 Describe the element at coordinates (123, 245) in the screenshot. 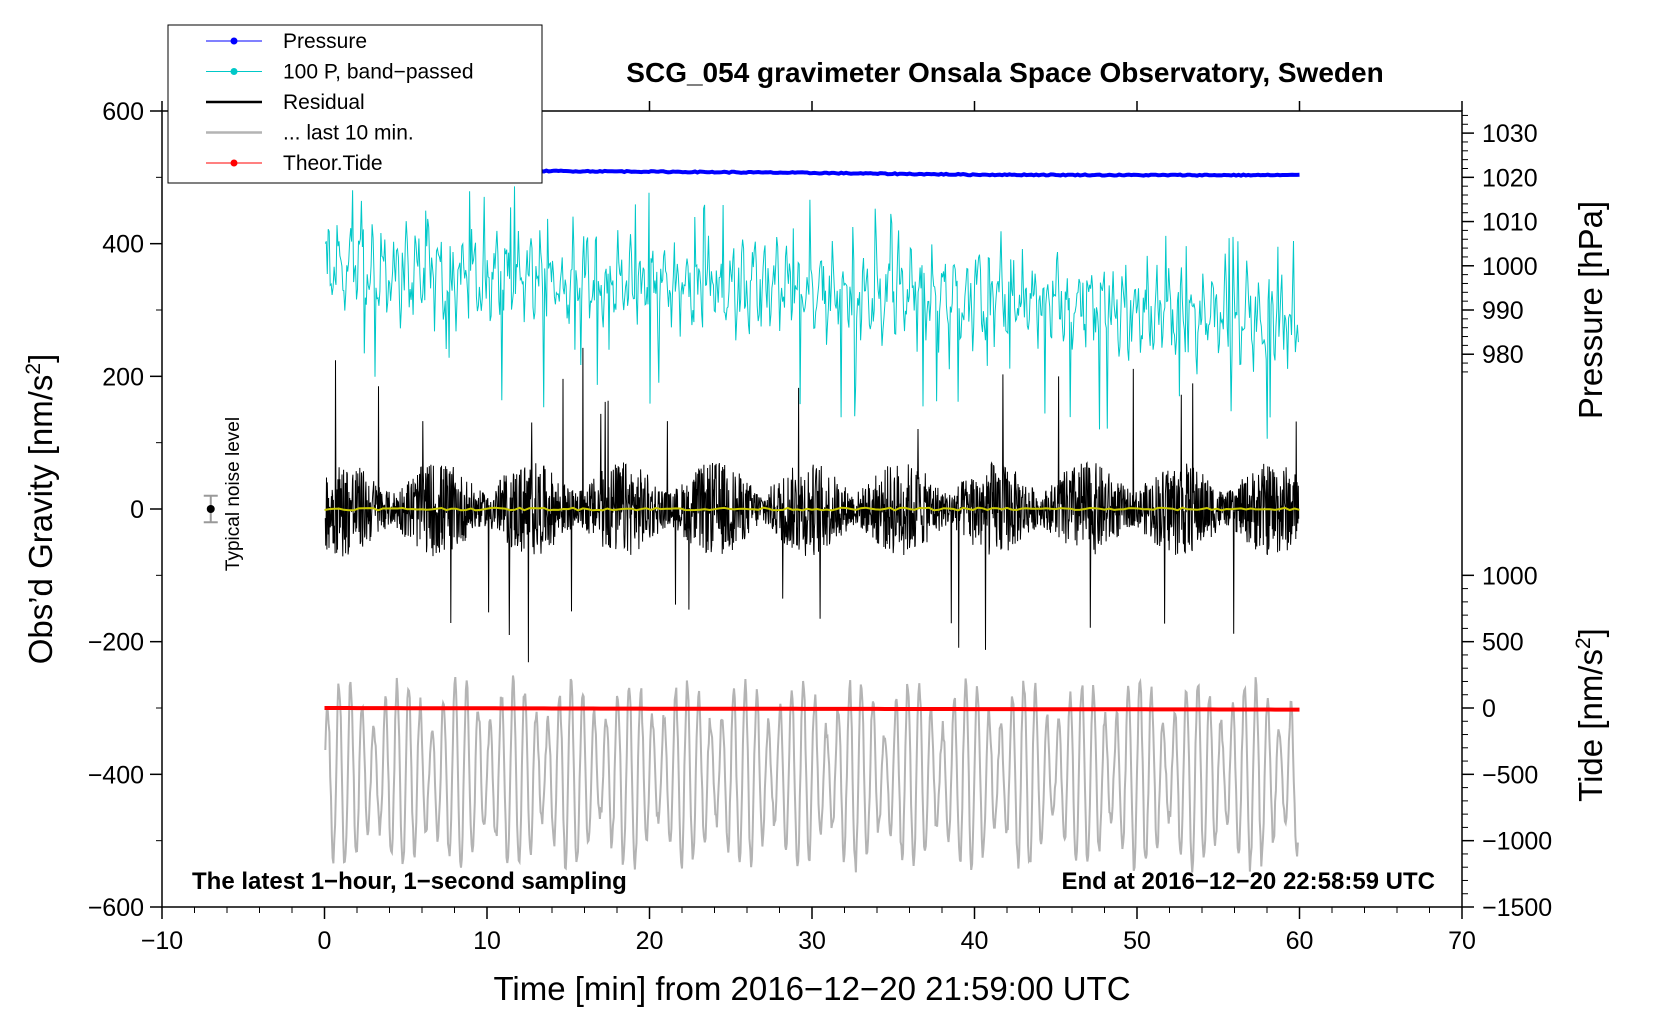

I see `y-tick-label: 400` at that location.